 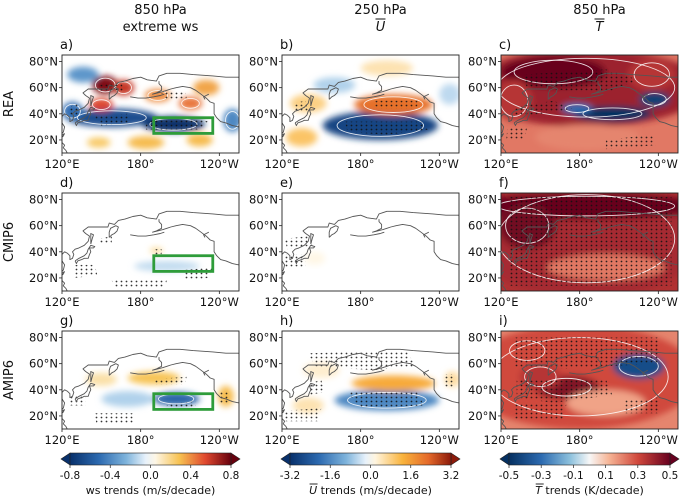 I want to click on panel-a: a) 20°N 40°N 60°N 80°N 120°E 180° 120°W, so click(x=134, y=104).